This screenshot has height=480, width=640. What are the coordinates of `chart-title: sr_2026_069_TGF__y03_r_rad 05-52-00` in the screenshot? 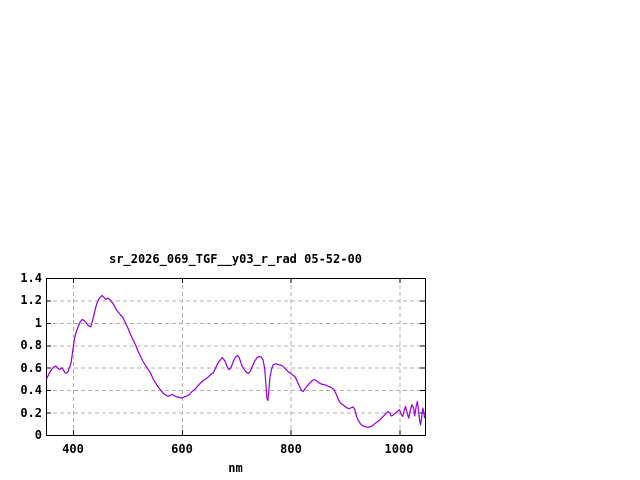 It's located at (235, 259).